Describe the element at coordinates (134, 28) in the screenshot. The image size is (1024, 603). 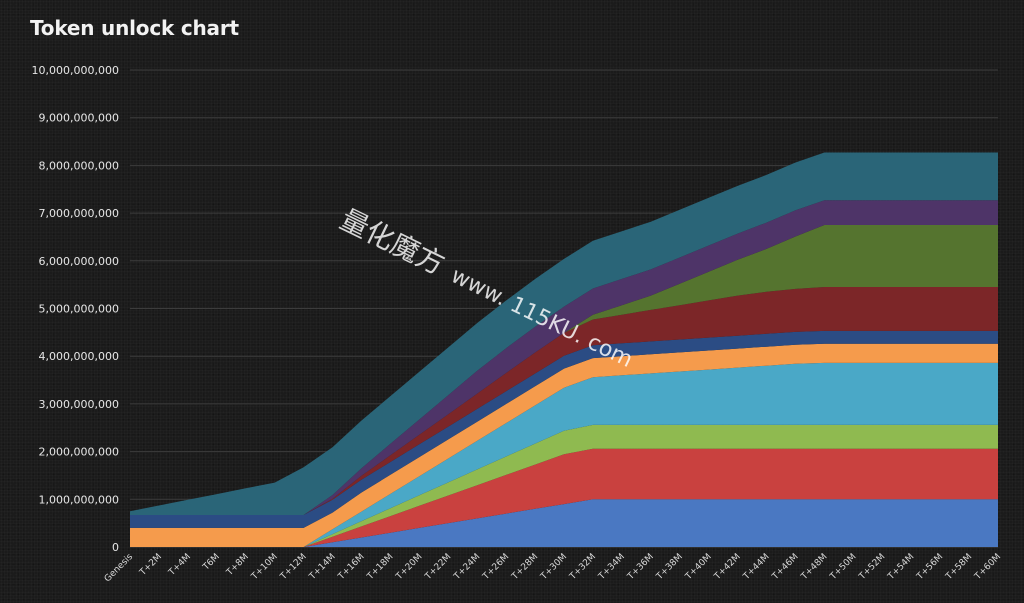
I see `chart-title: Token unlock chart` at that location.